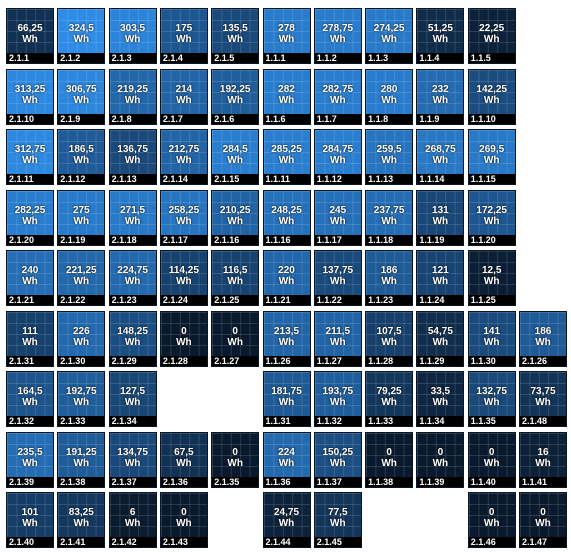 The image size is (571, 552). I want to click on panel-tile: 0 Wh 1.1.40, so click(491, 459).